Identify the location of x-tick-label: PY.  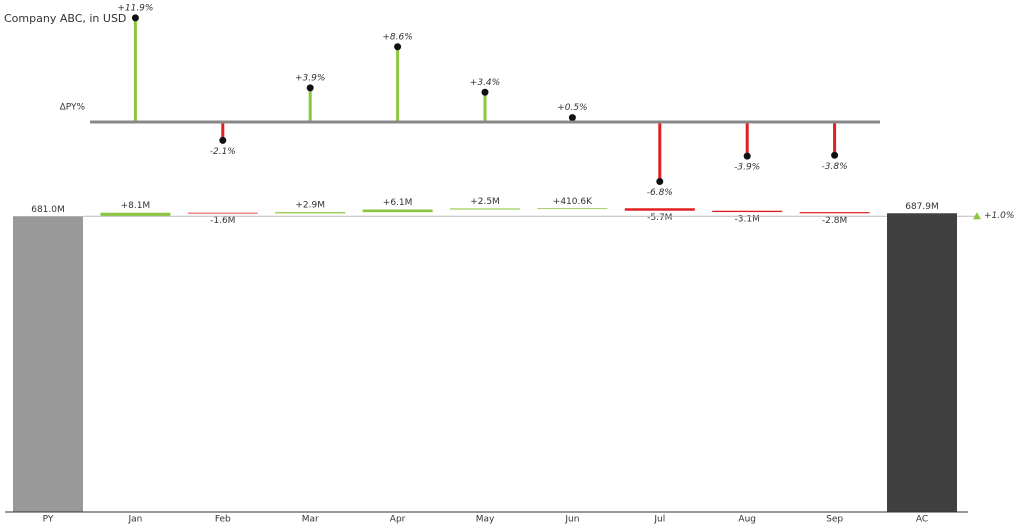
(48, 520).